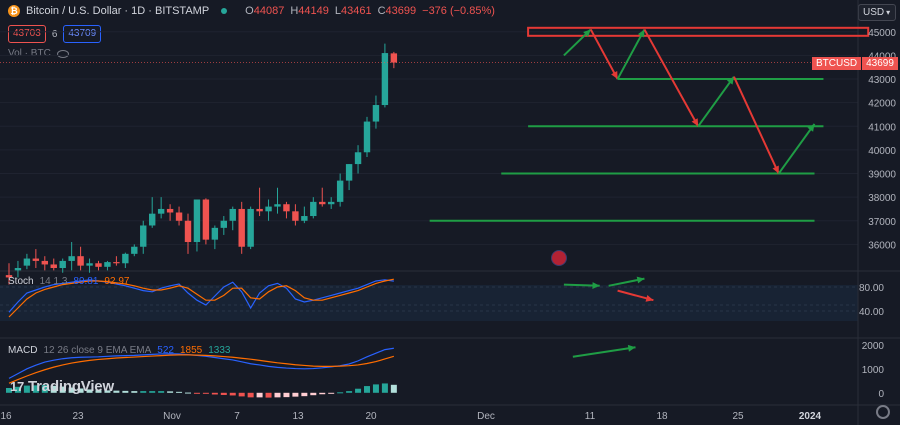 The width and height of the screenshot is (900, 425). What do you see at coordinates (882, 33) in the screenshot?
I see `price-tick-label: 45000` at bounding box center [882, 33].